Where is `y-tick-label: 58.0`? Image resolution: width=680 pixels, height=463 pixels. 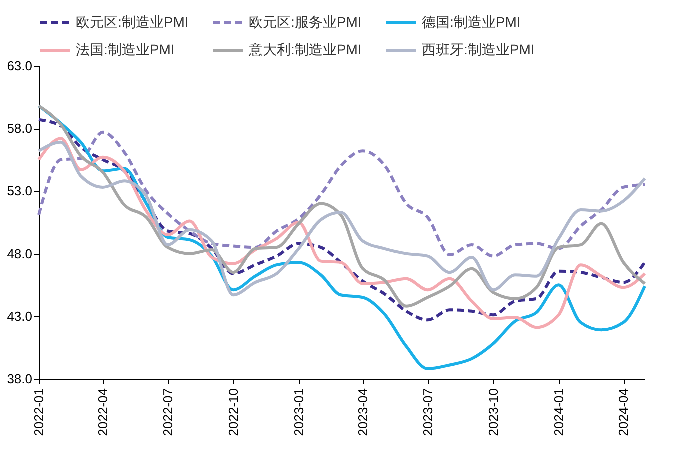 y-tick-label: 58.0 is located at coordinates (19, 128).